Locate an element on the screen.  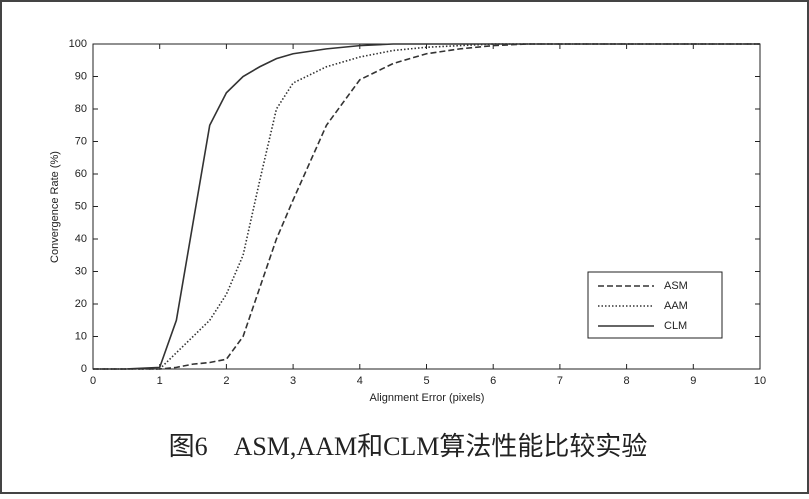
y-tick-label: 90 is located at coordinates (81, 76).